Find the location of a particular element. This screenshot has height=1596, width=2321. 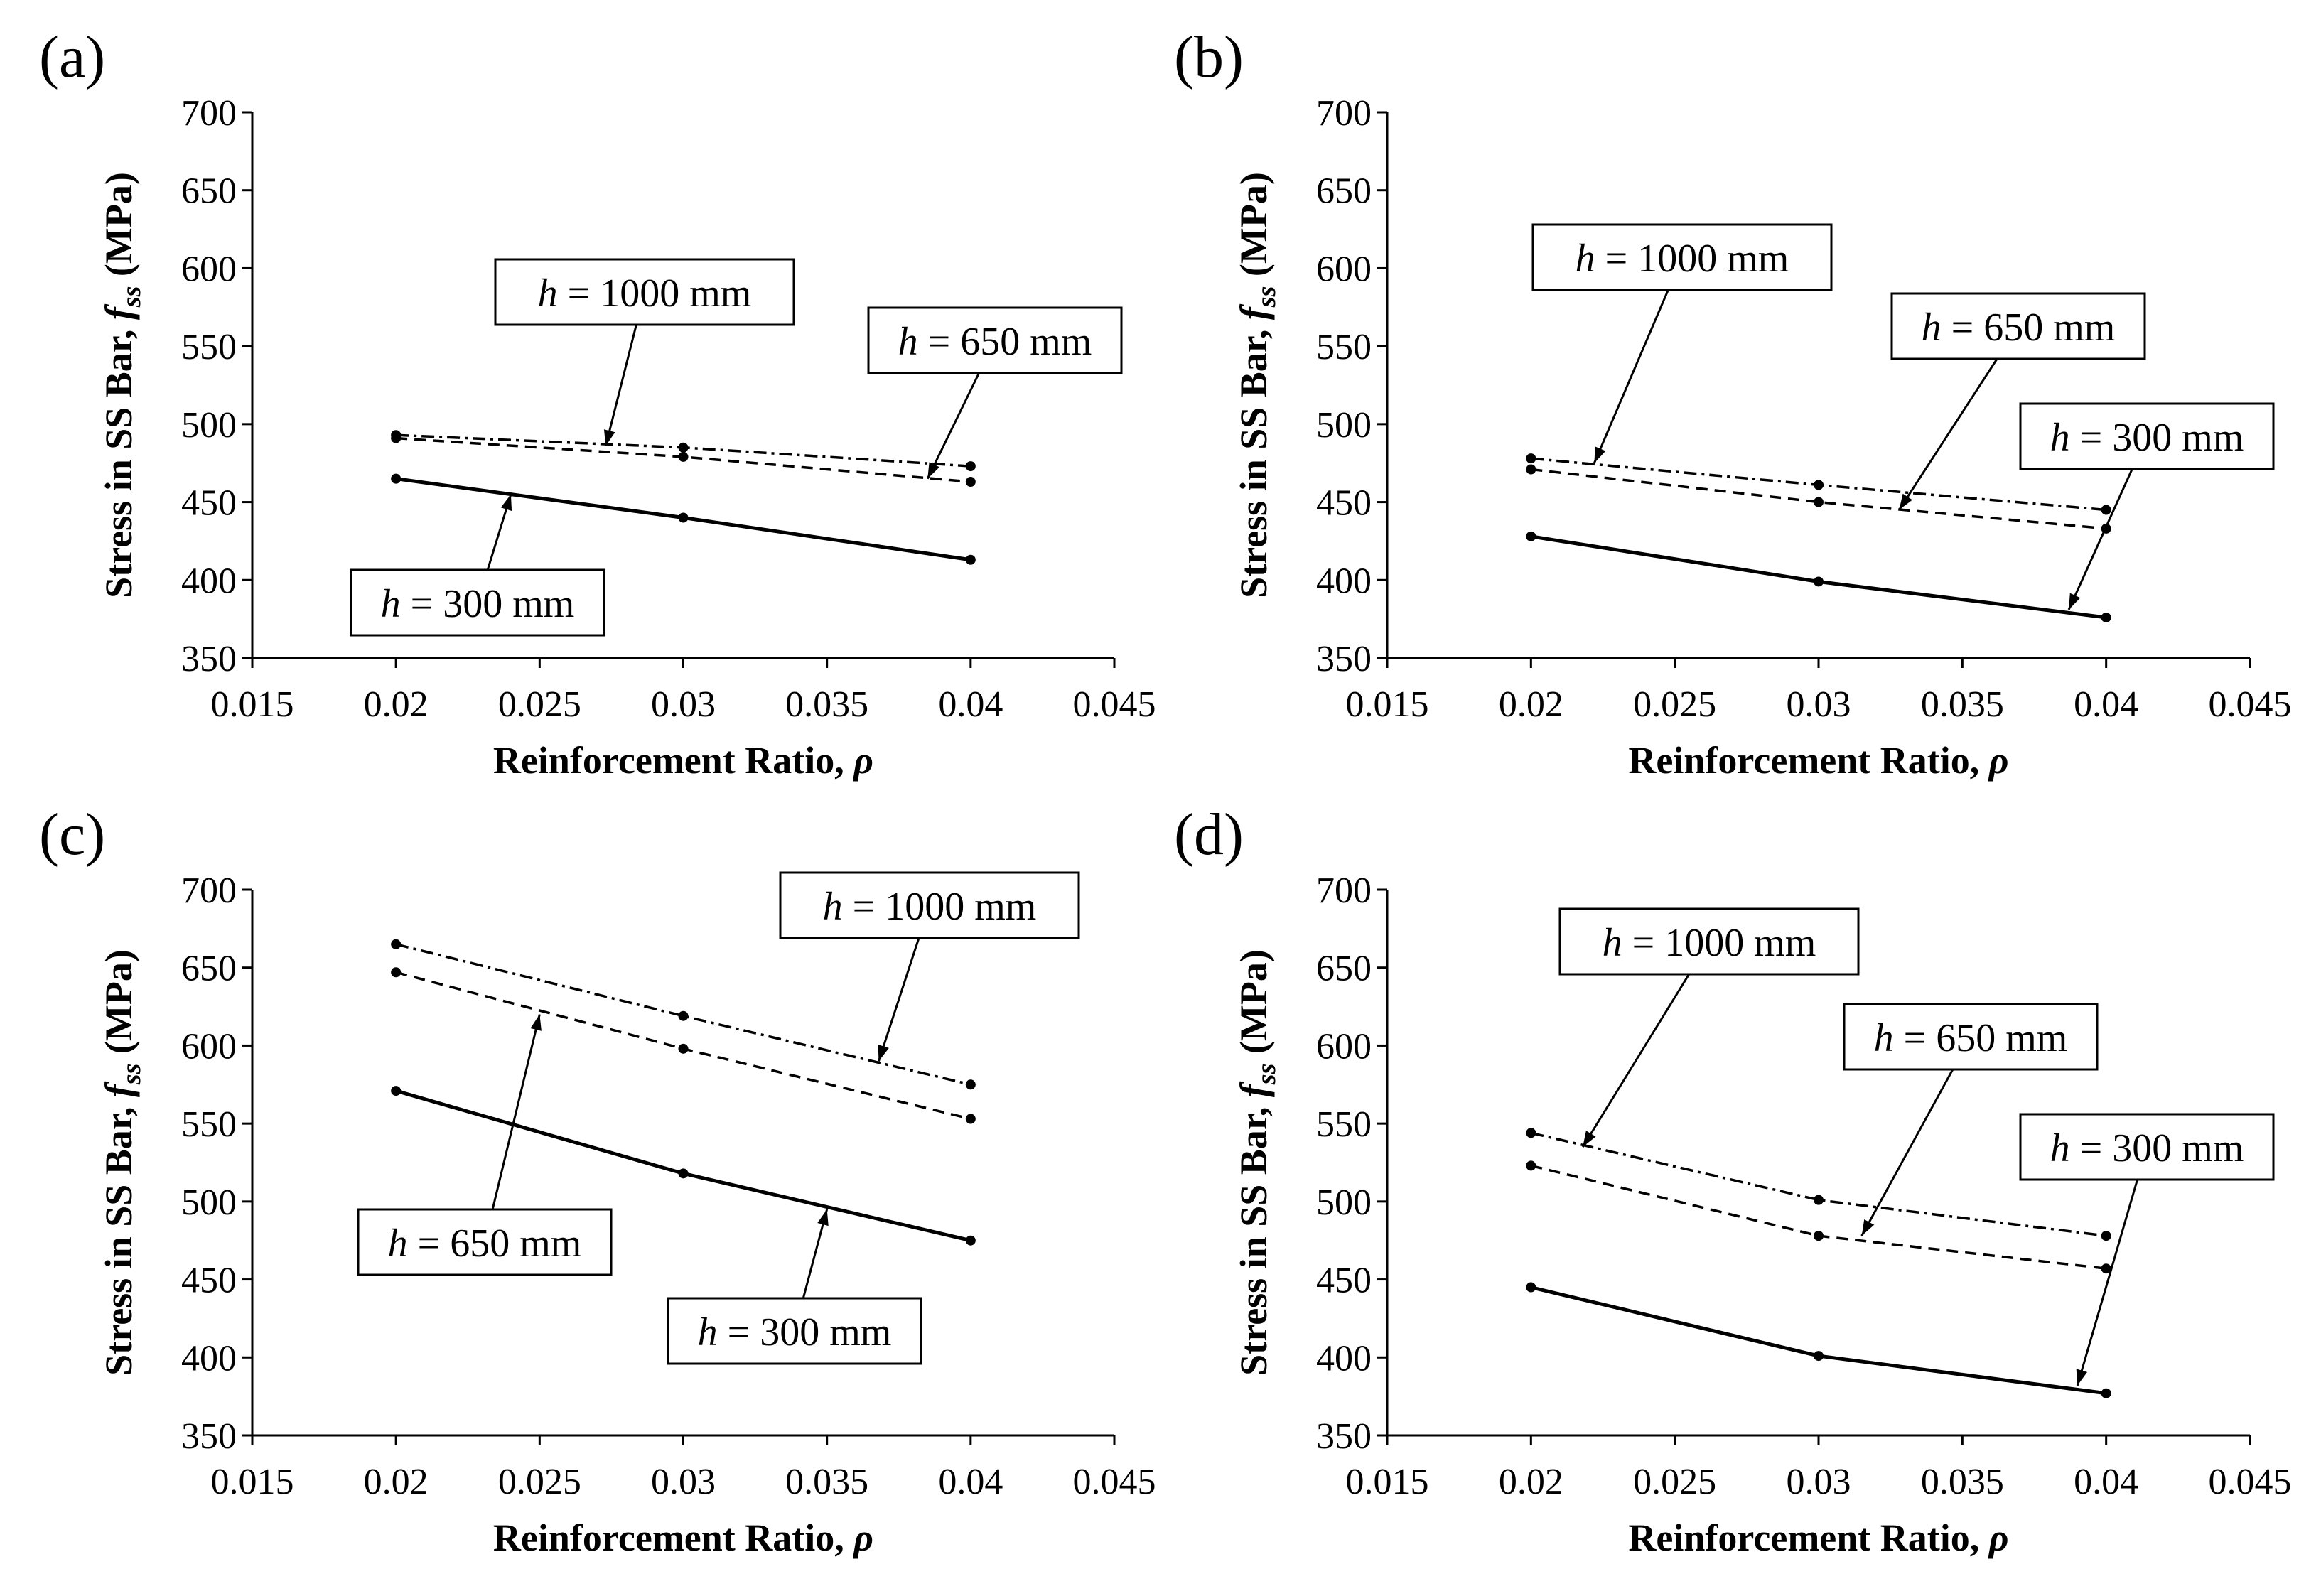

y-tick-label: 350 is located at coordinates (209, 1437).